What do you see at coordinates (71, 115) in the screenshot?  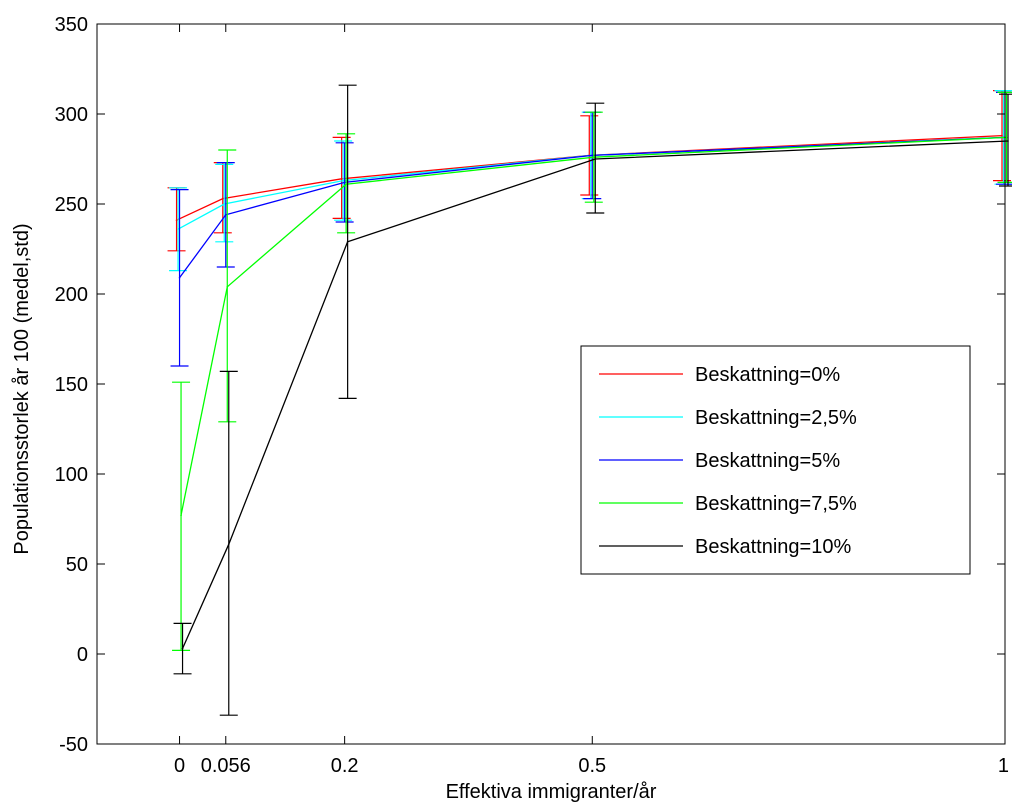 I see `y-tick-label: 300` at bounding box center [71, 115].